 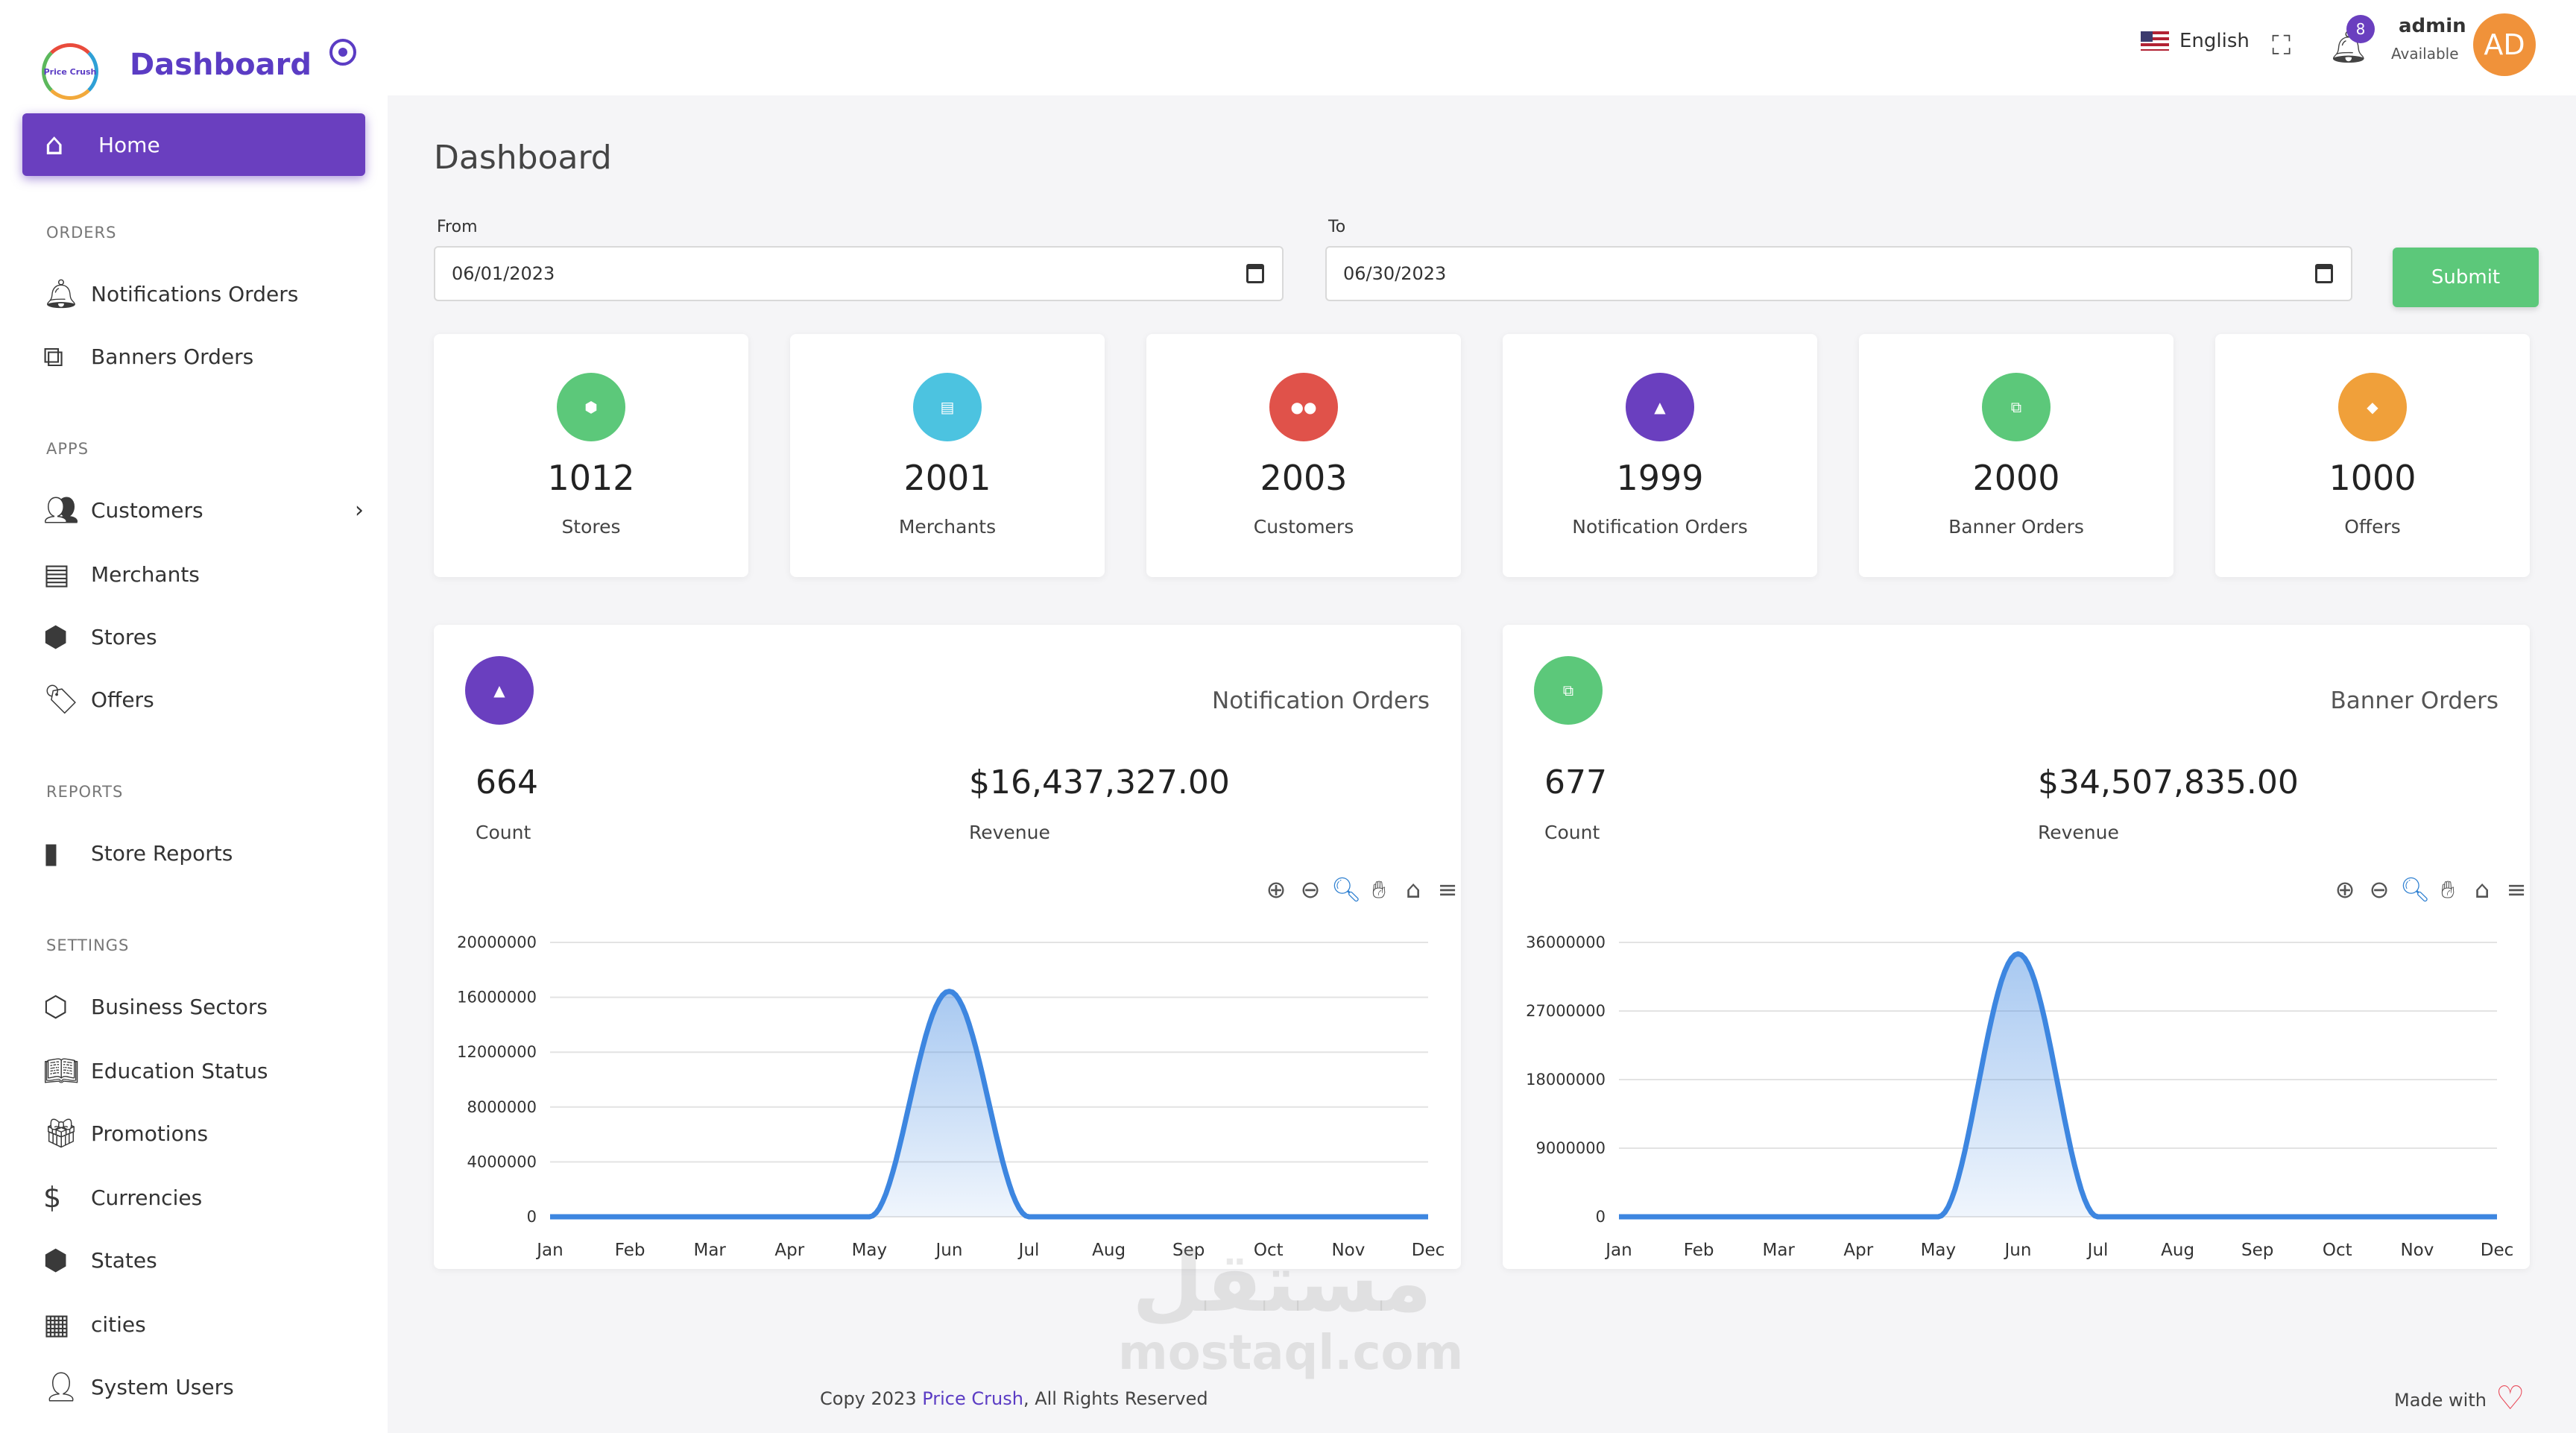 I want to click on cubes-icon: ⬡, so click(x=56, y=1006).